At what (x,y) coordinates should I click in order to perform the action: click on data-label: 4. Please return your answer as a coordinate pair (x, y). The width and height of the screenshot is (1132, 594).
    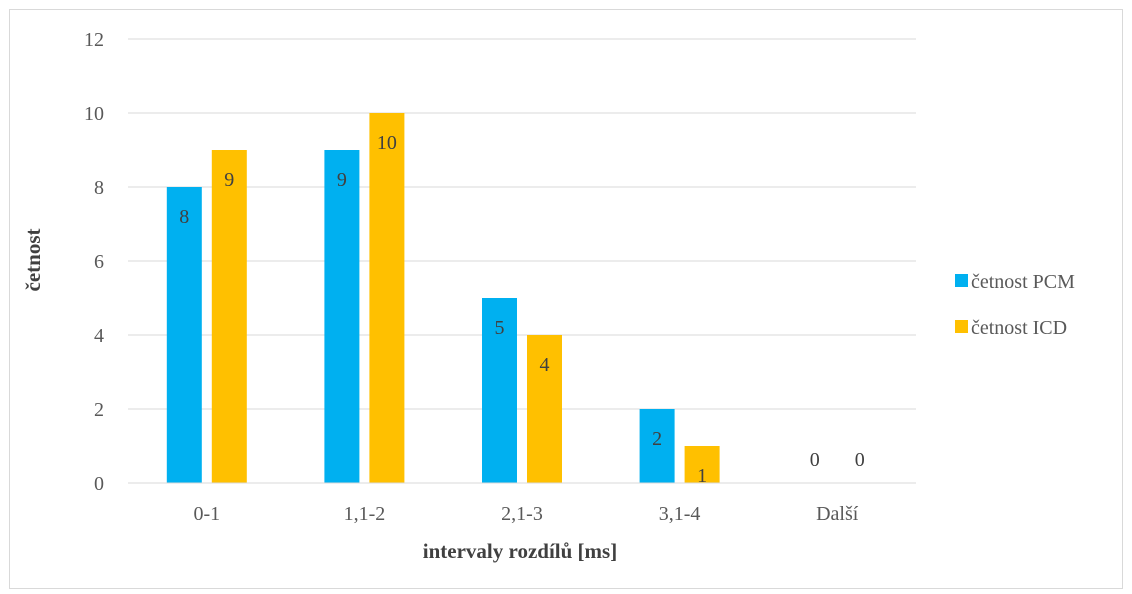
    Looking at the image, I should click on (545, 365).